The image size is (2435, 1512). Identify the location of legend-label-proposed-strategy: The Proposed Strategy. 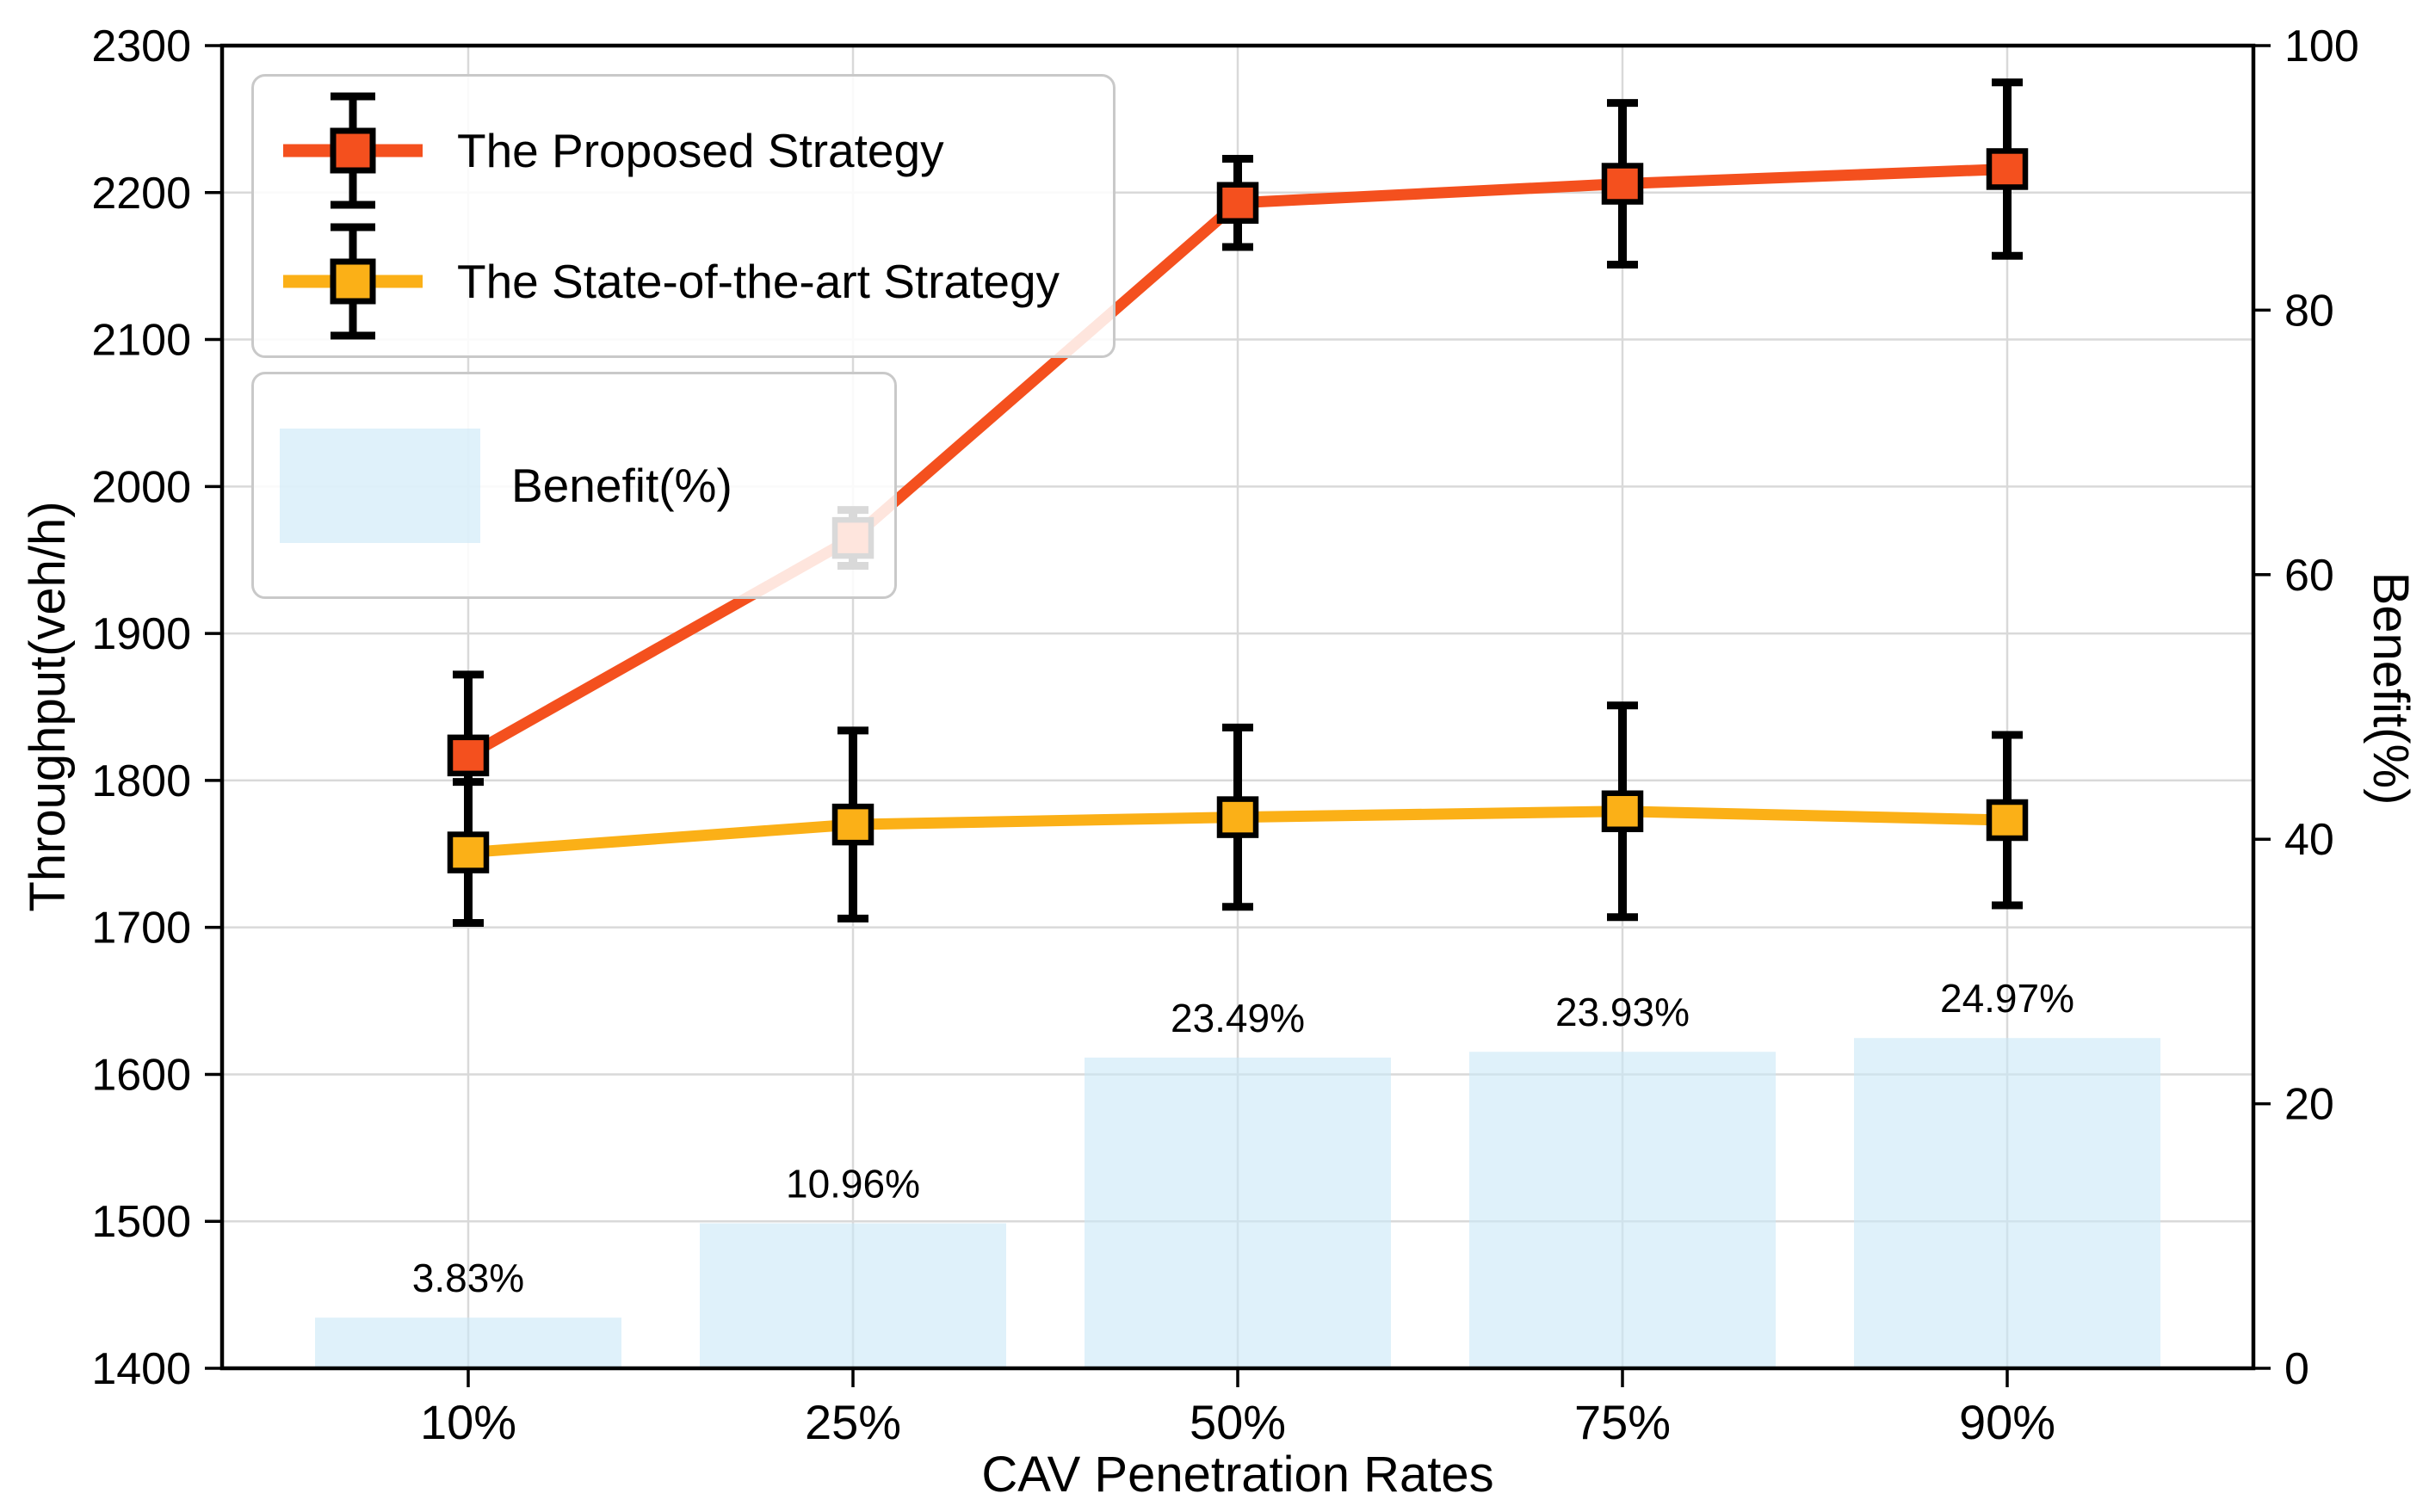
(700, 150).